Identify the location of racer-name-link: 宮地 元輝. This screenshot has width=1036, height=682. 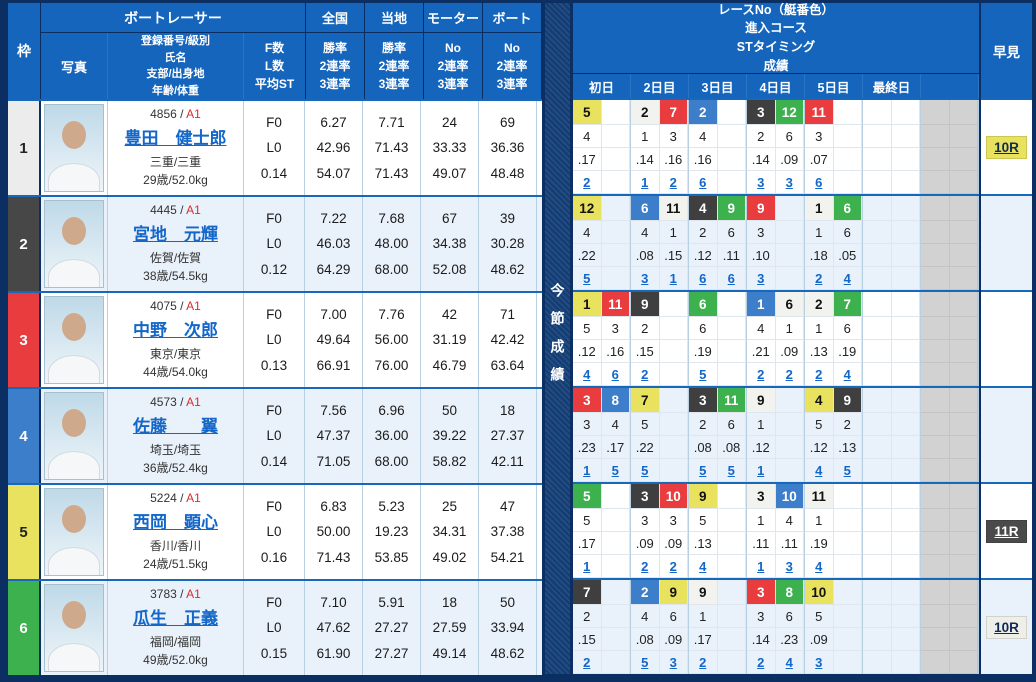
(175, 234).